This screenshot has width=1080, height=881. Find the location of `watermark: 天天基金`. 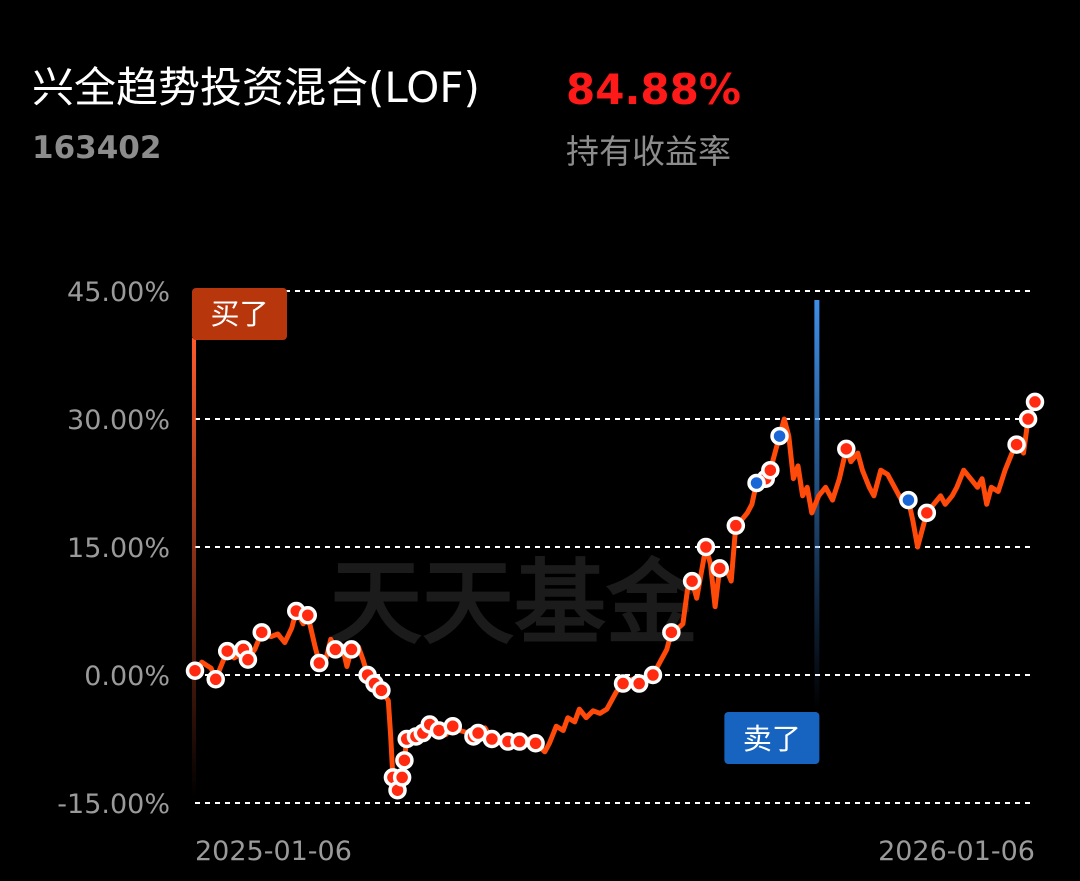

watermark: 天天基金 is located at coordinates (514, 603).